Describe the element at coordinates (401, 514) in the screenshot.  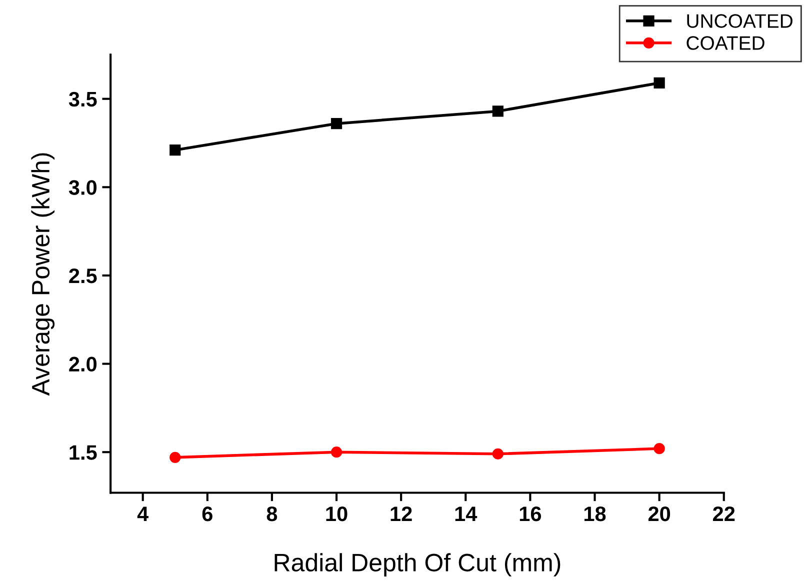
I see `x-tick-label: 12` at that location.